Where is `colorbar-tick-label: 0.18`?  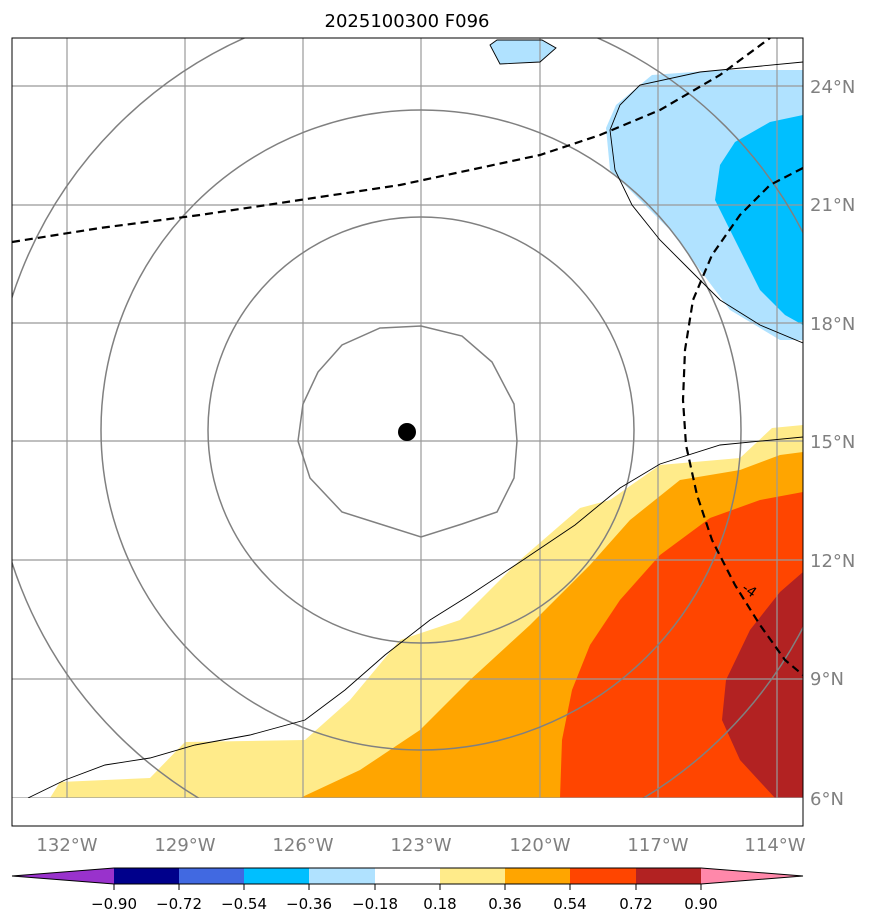
colorbar-tick-label: 0.18 is located at coordinates (439, 904).